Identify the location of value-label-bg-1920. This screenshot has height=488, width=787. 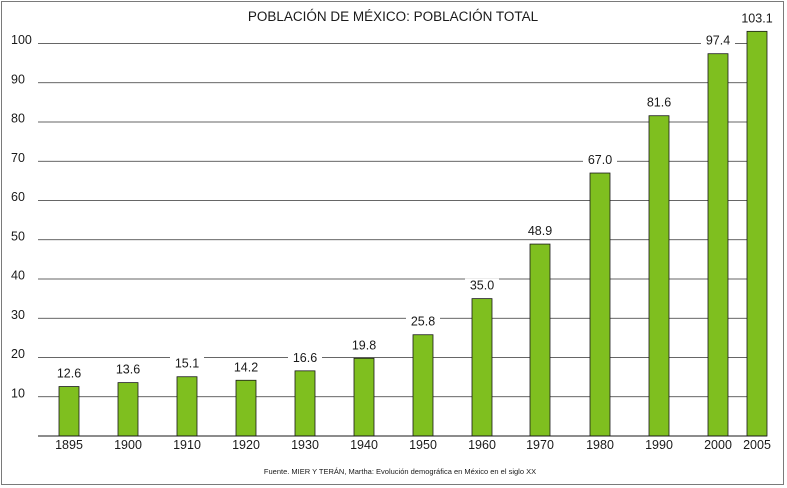
(246, 367).